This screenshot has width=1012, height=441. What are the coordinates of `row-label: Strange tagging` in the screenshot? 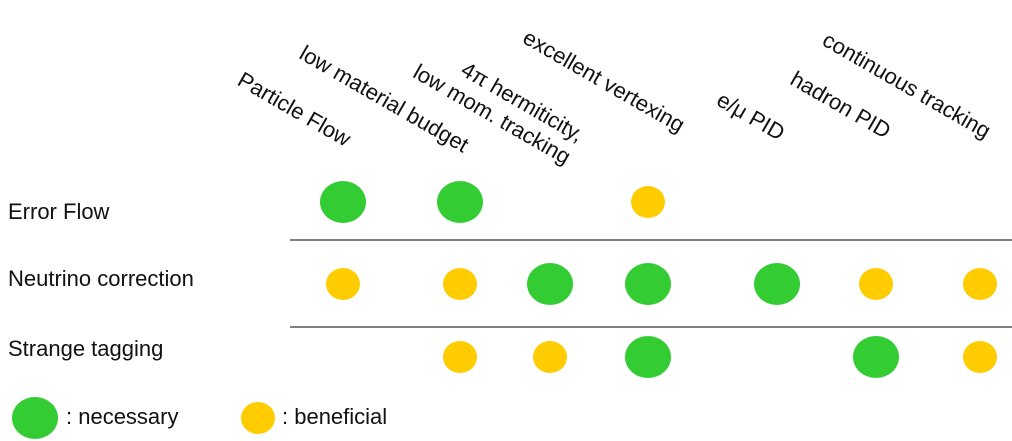 It's located at (85, 348).